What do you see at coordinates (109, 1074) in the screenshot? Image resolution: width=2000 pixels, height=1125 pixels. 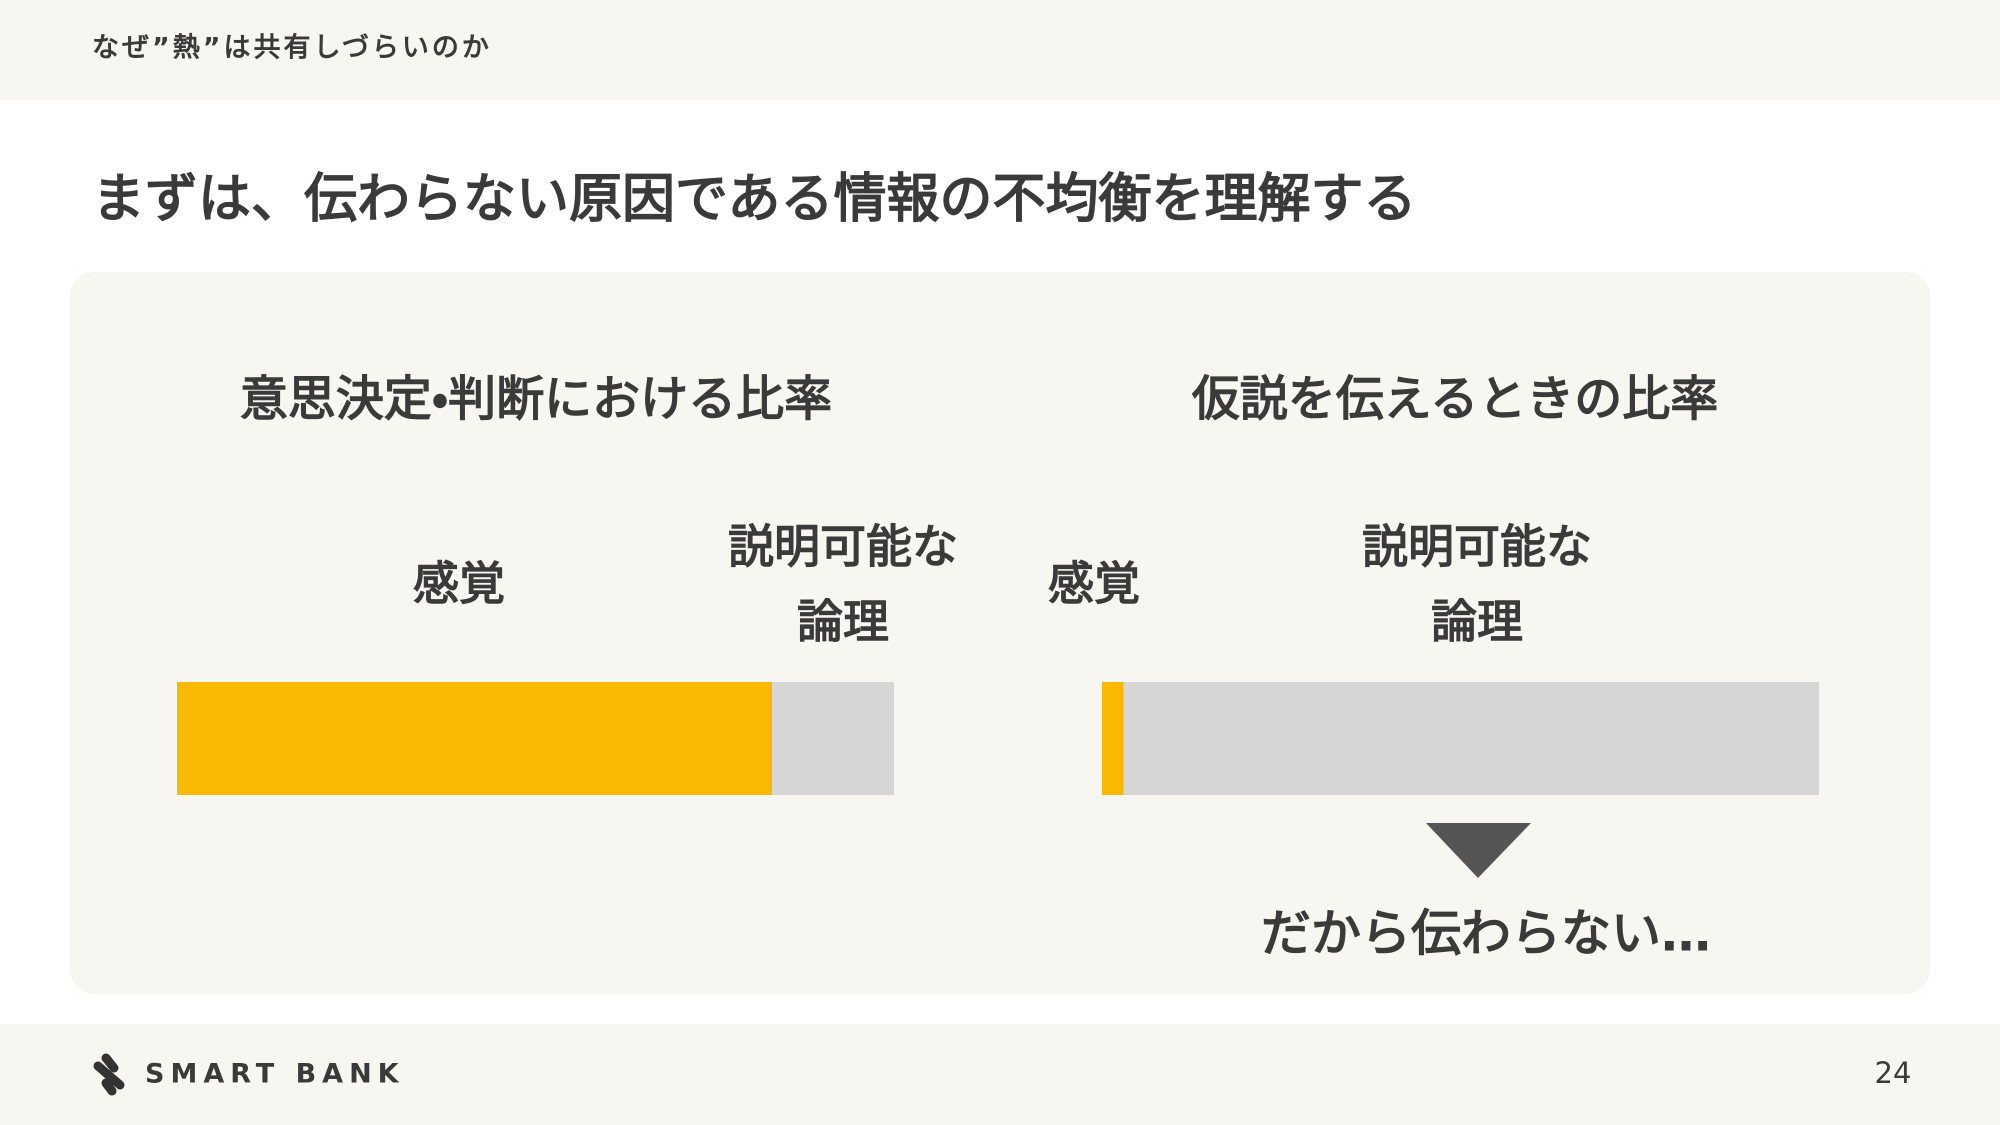 I see `logo-icon` at bounding box center [109, 1074].